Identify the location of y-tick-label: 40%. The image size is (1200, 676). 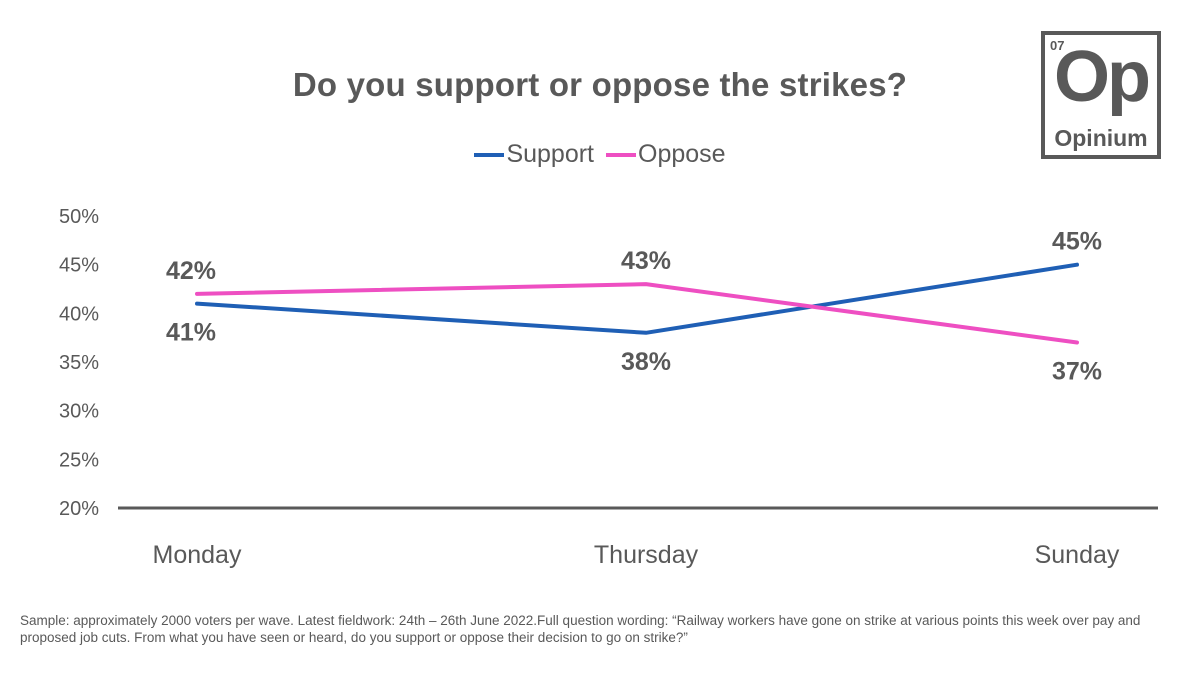
(79, 314).